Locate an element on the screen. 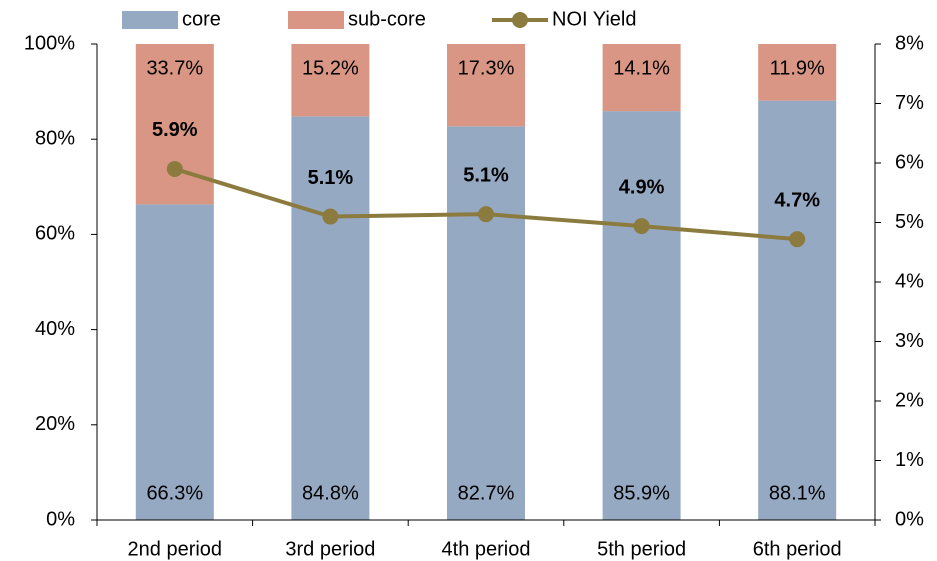  data-label: 88.1% is located at coordinates (797, 493).